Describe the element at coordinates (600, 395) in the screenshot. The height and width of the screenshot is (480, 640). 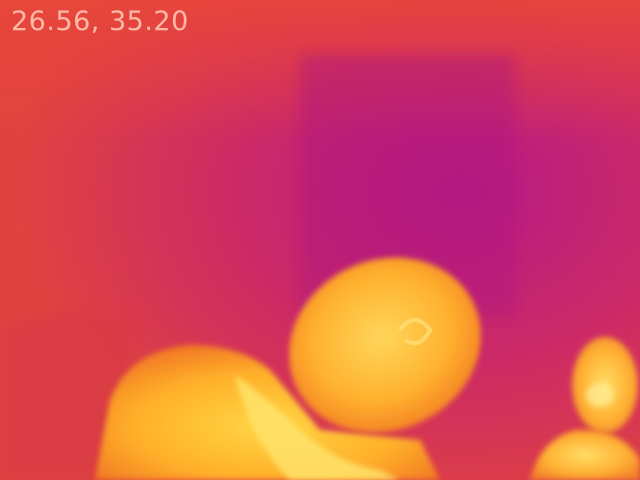
I see `child-face-highlight` at that location.